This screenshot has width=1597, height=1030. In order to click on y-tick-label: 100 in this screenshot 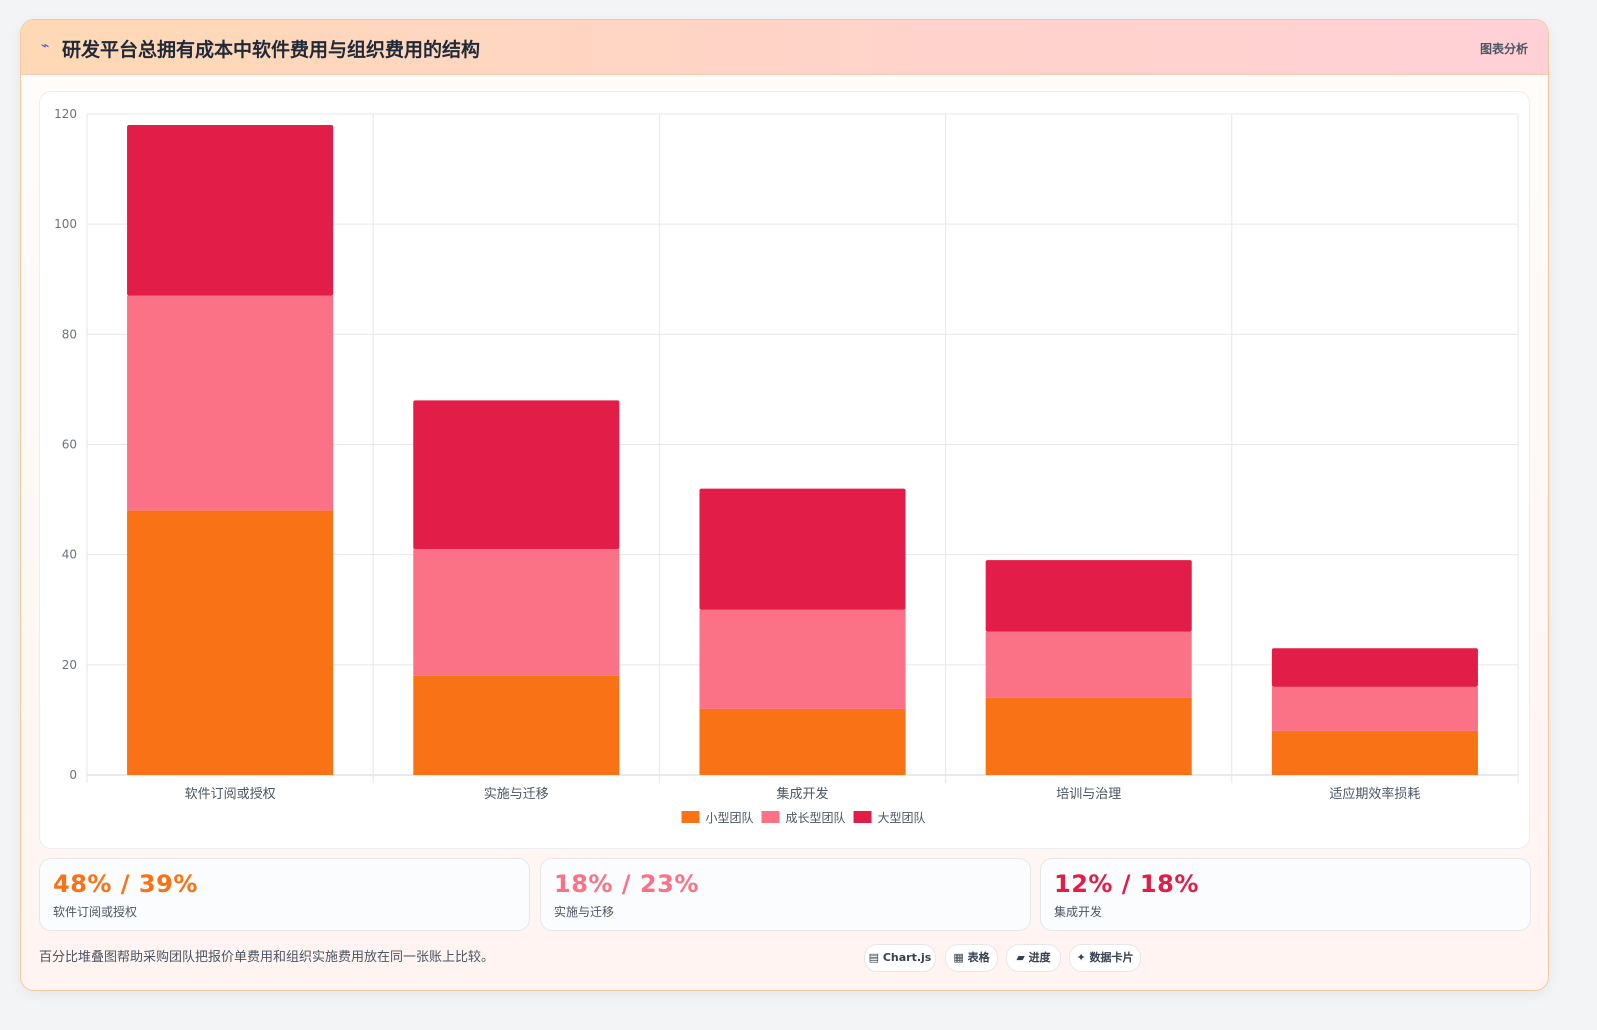, I will do `click(65, 224)`.